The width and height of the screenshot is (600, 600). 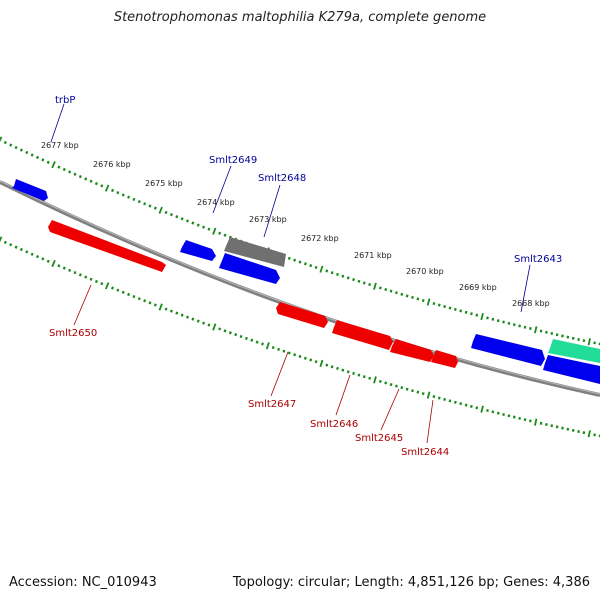 What do you see at coordinates (60, 145) in the screenshot?
I see `scale-label: 2677 kbp` at bounding box center [60, 145].